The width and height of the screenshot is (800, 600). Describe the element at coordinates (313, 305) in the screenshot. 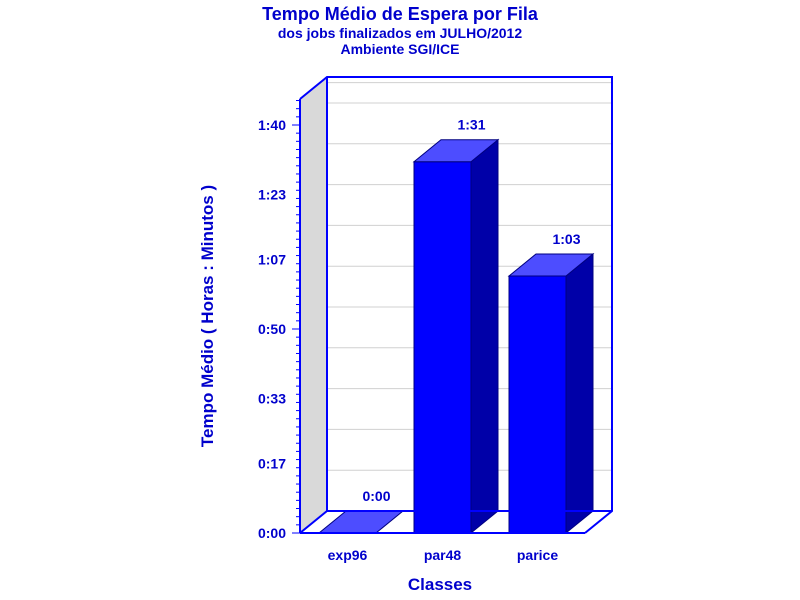

I see `left-wall` at that location.